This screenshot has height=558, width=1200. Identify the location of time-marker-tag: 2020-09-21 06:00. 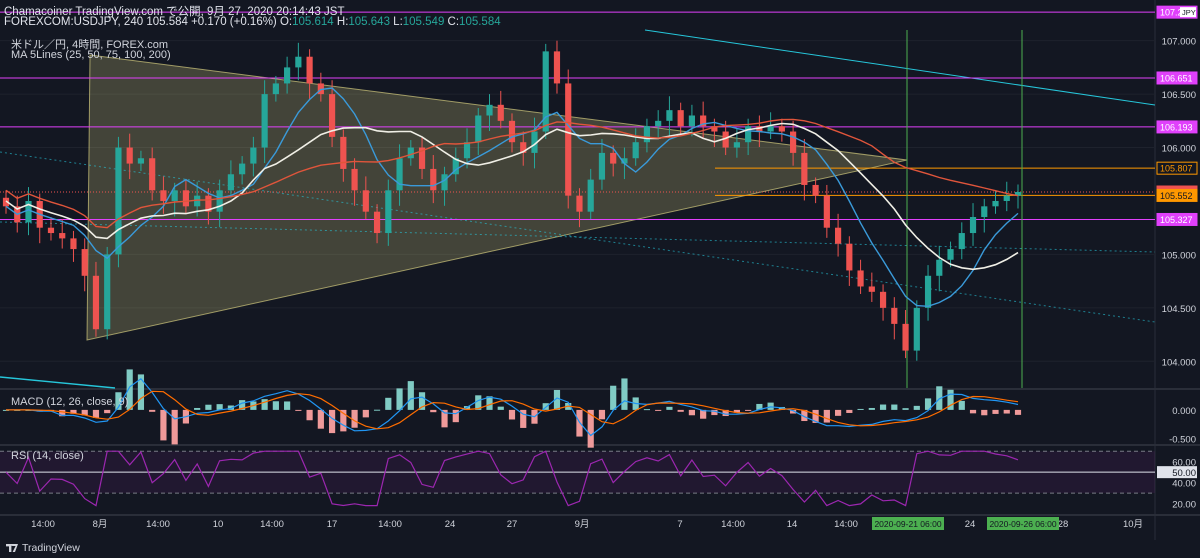
(908, 523).